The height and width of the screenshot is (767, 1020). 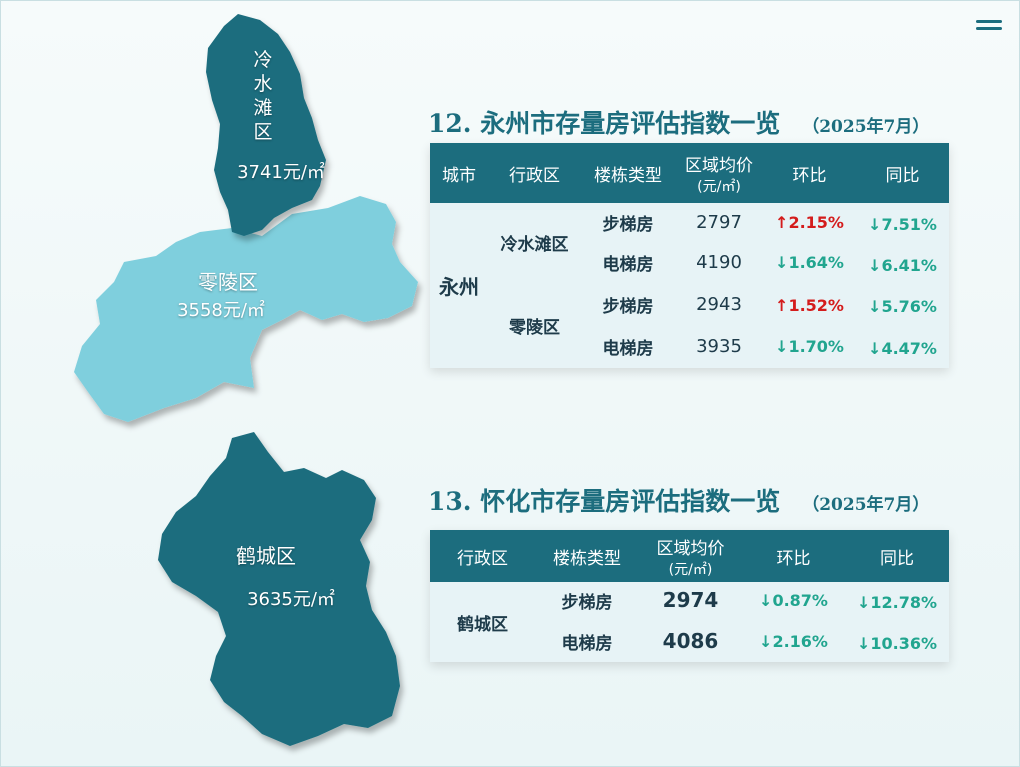 I want to click on district-cell-lengshuitan: 冷水滩区, so click(x=534, y=244).